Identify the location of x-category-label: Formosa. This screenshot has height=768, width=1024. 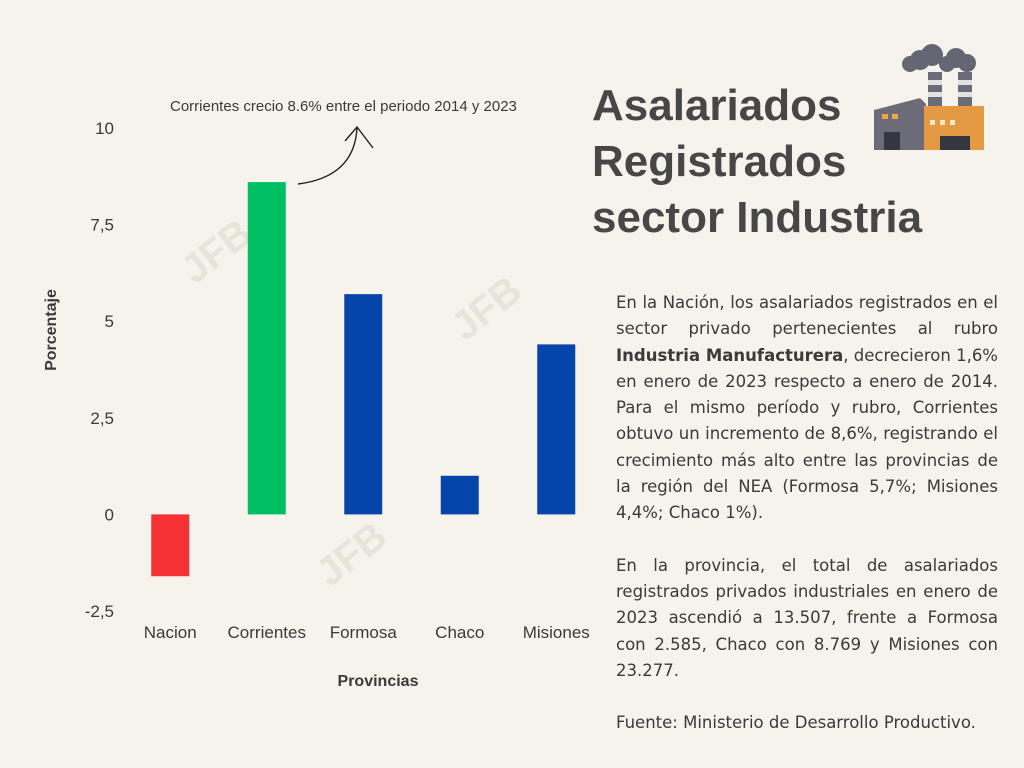
(364, 632).